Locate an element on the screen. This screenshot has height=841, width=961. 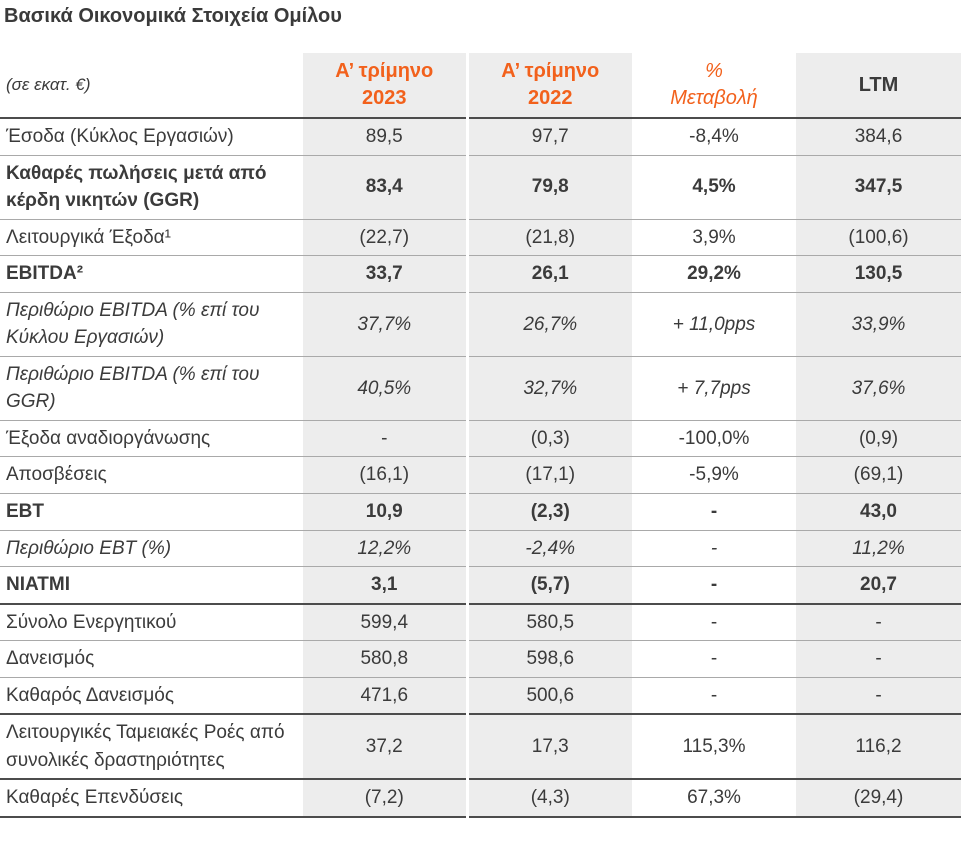
cell-change: + 11,0pps is located at coordinates (714, 324).